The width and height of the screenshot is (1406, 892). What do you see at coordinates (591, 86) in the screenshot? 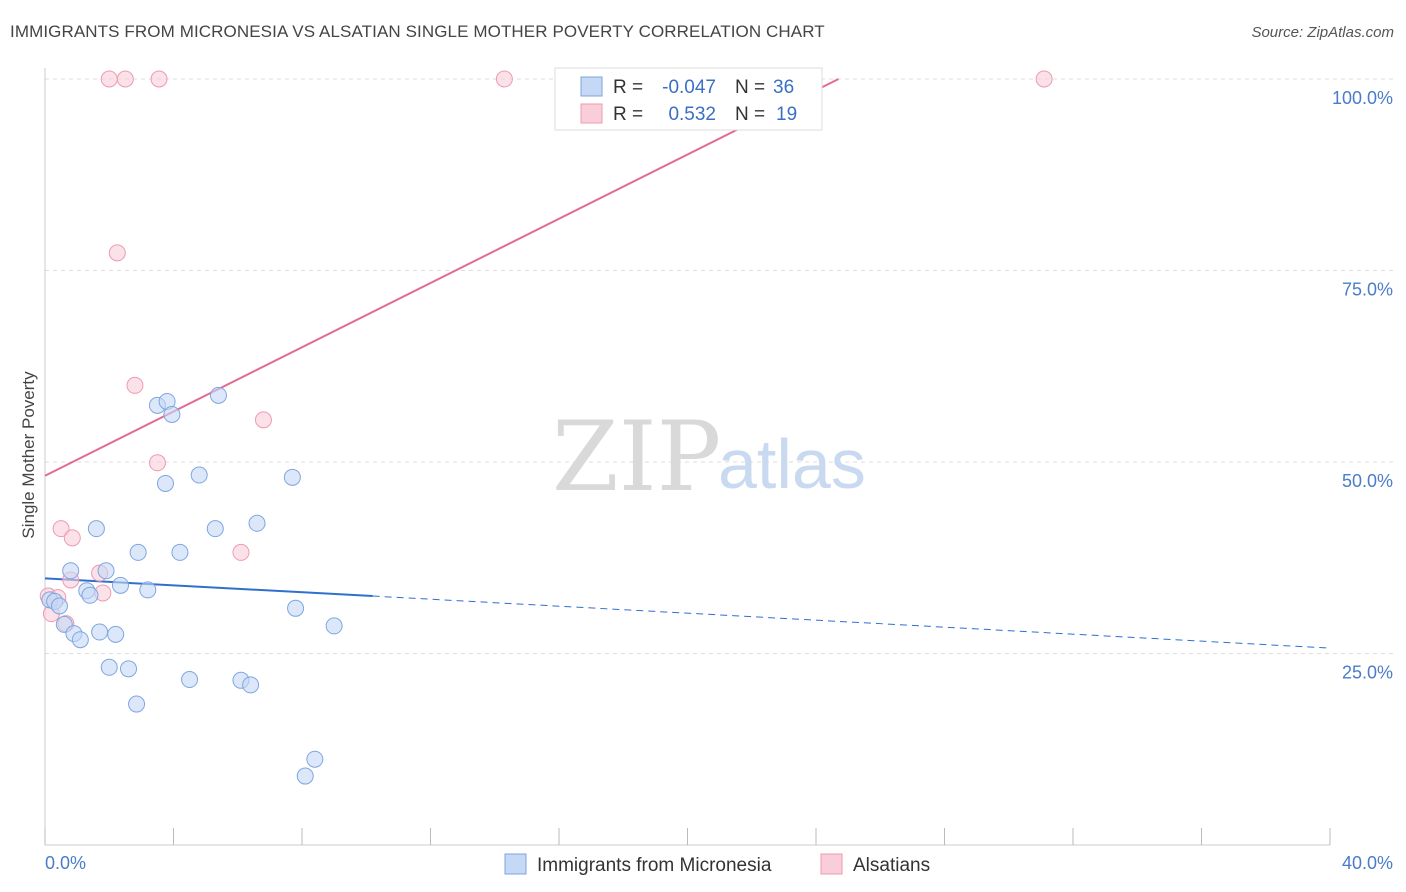
I see `legend-swatch-micronesia` at bounding box center [591, 86].